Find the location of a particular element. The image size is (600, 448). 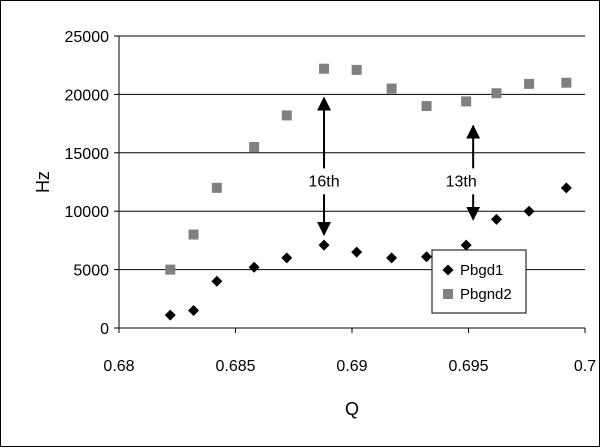

legend-marker-pbgd1 is located at coordinates (448, 270).